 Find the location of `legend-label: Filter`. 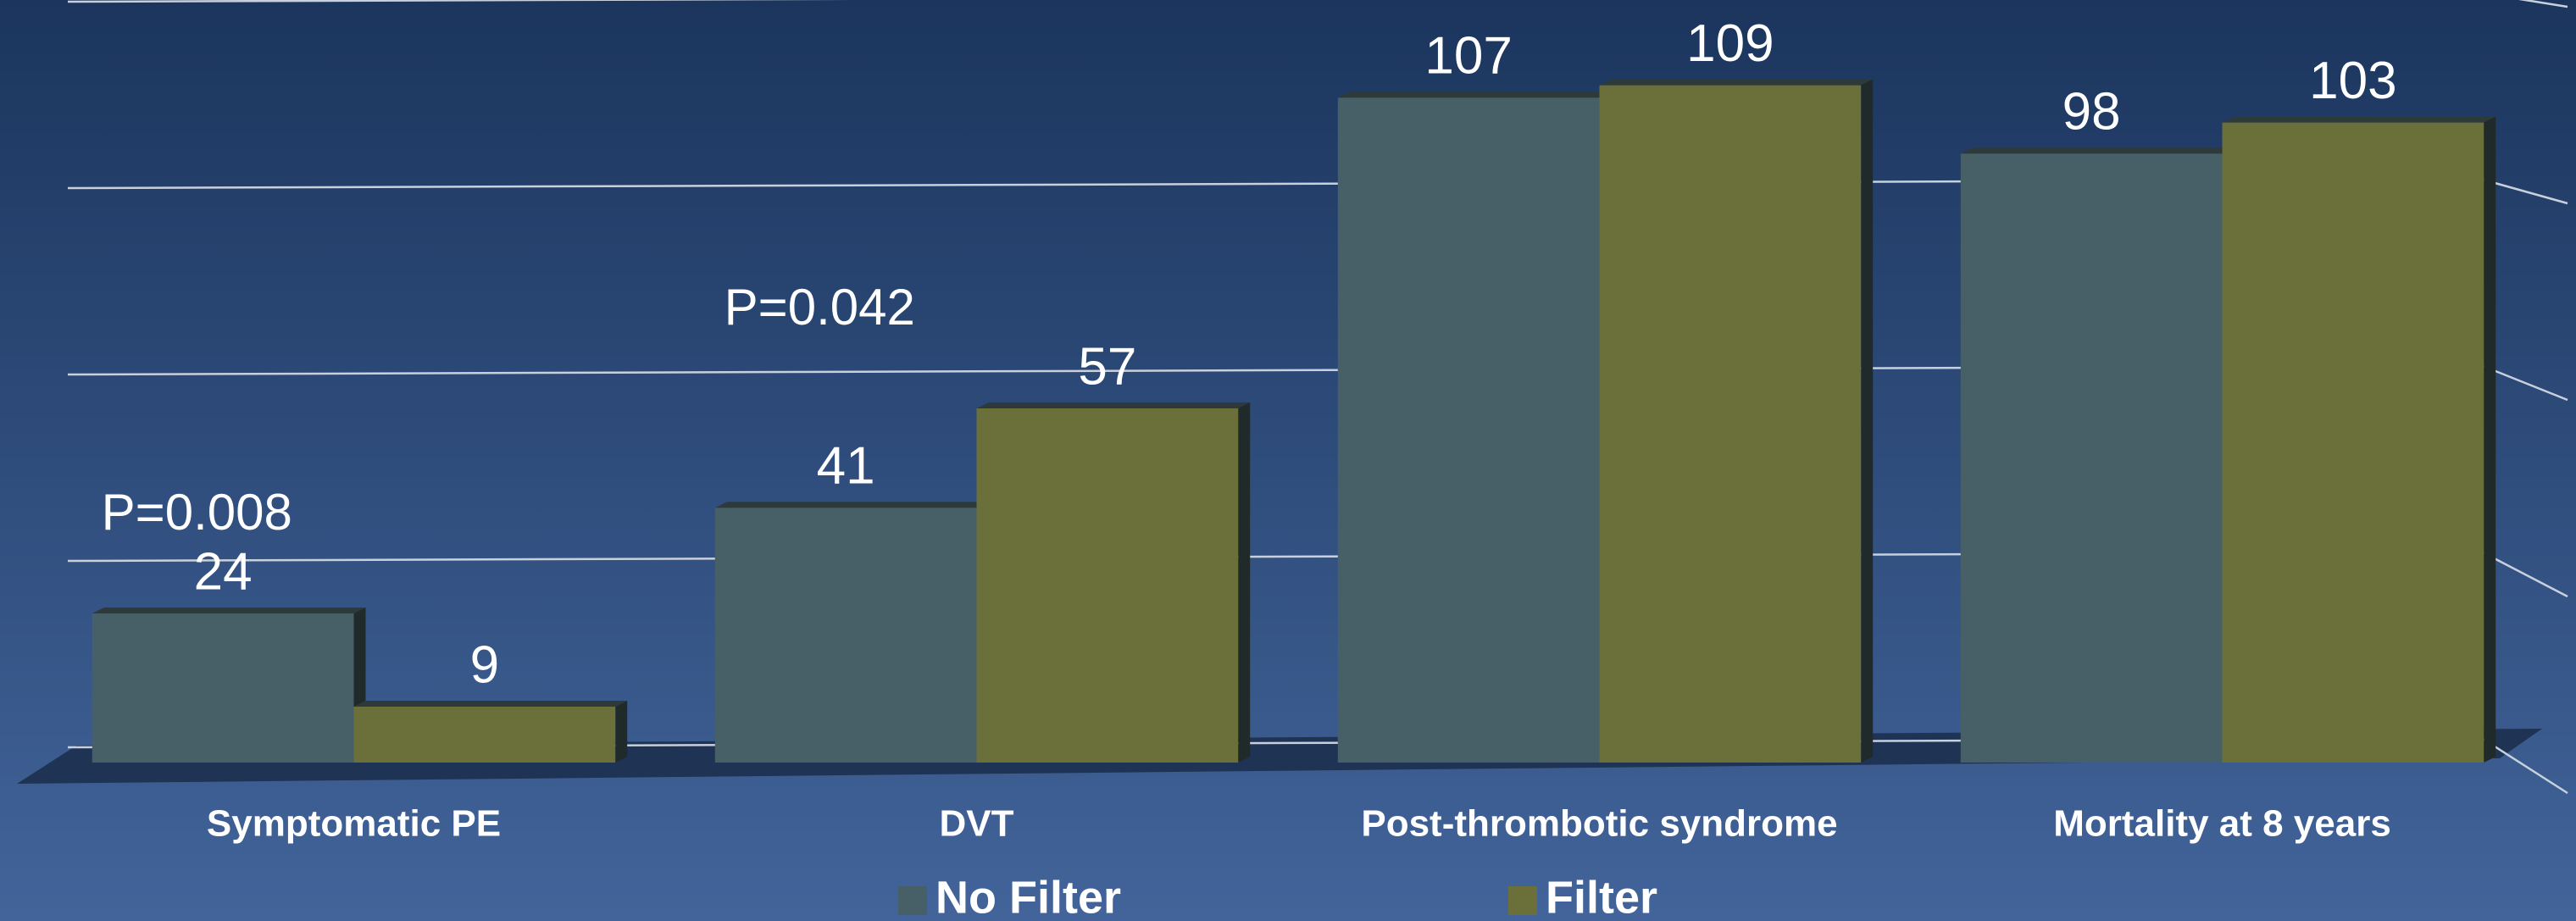

legend-label: Filter is located at coordinates (1601, 897).